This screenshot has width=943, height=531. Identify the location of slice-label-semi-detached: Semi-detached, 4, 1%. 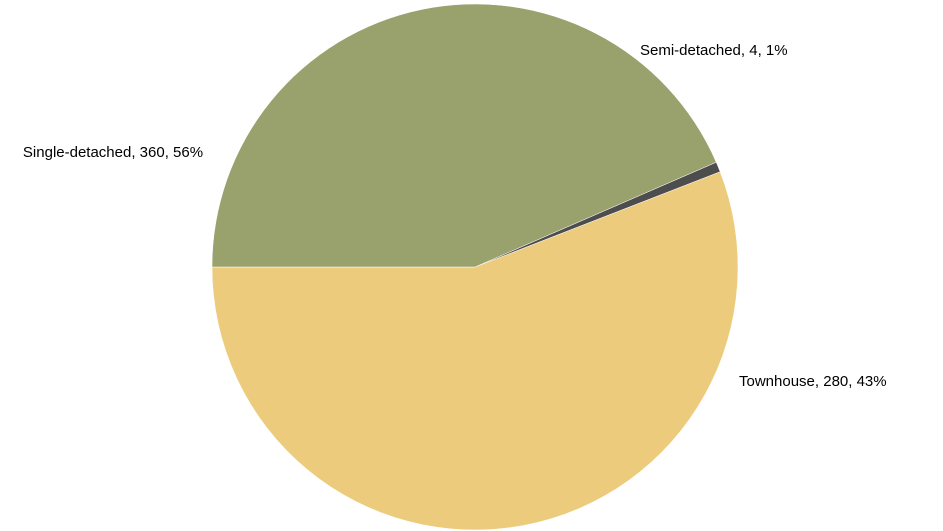
(714, 50).